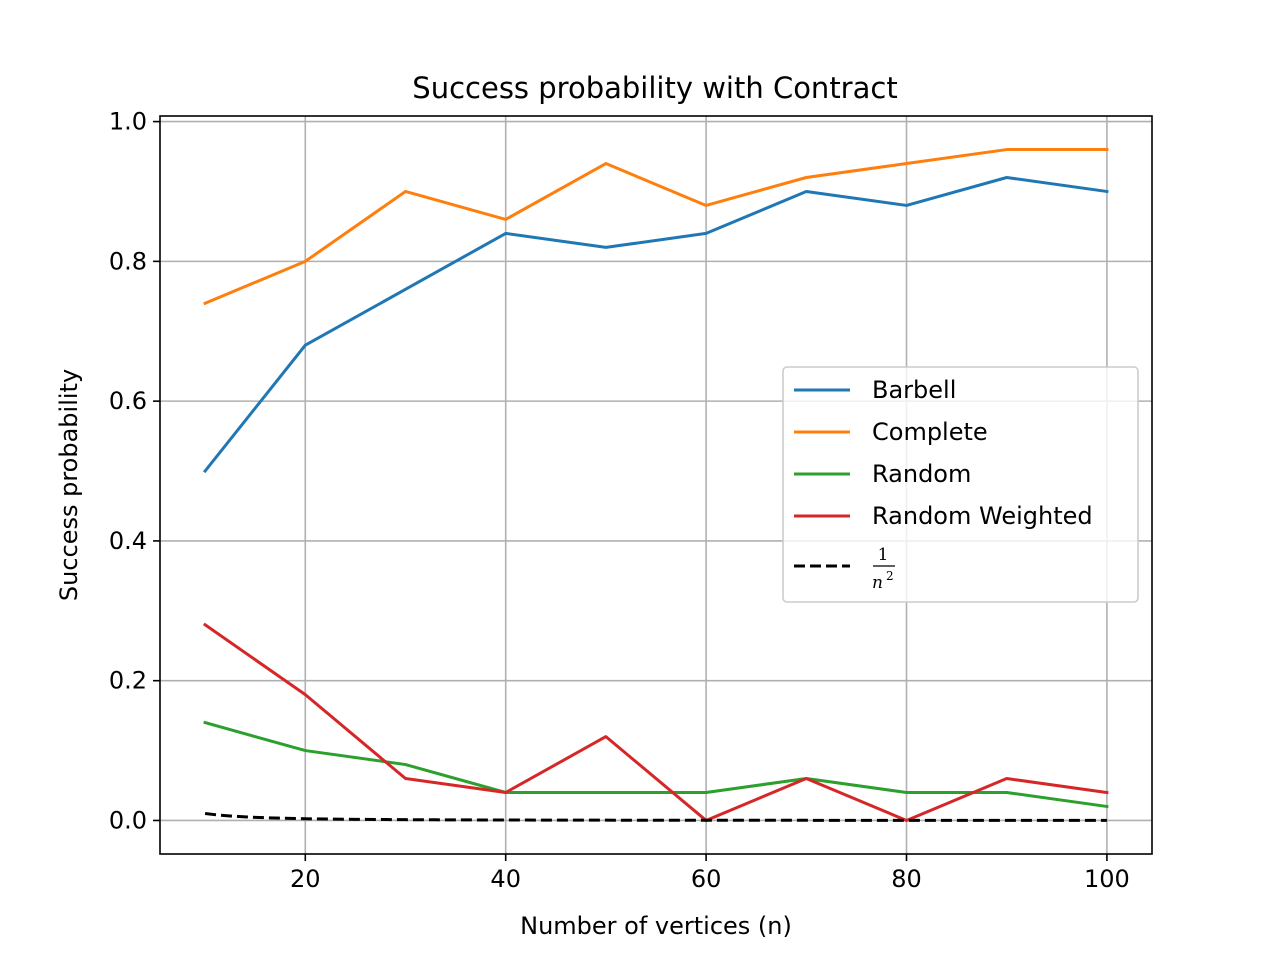  Describe the element at coordinates (906, 879) in the screenshot. I see `x-tick-label: 80` at that location.